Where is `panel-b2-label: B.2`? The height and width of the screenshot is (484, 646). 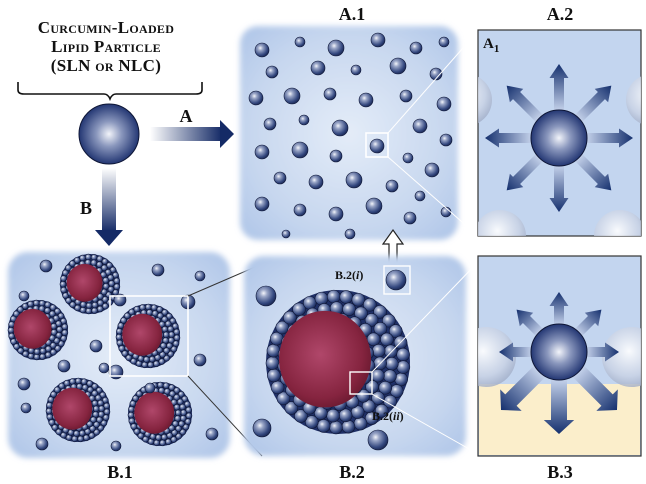 panel-b2-label: B.2 is located at coordinates (352, 472).